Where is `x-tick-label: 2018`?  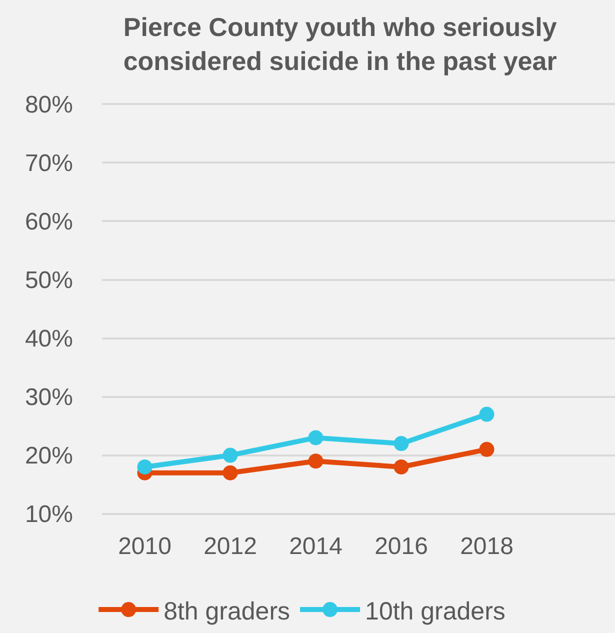
x-tick-label: 2018 is located at coordinates (487, 546).